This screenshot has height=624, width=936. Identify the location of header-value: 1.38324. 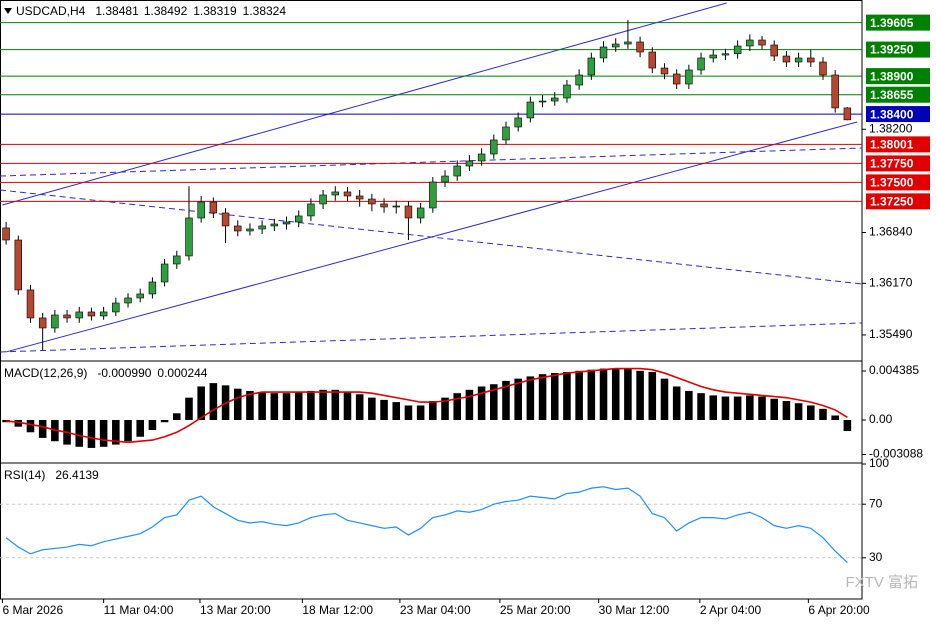
(265, 11).